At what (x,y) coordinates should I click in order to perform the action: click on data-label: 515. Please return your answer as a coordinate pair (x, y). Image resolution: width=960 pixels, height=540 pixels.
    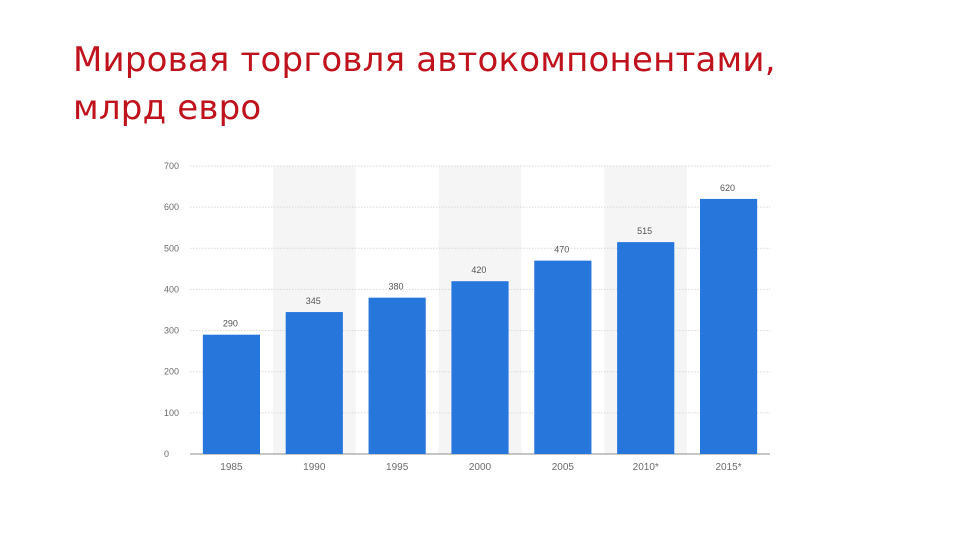
    Looking at the image, I should click on (644, 231).